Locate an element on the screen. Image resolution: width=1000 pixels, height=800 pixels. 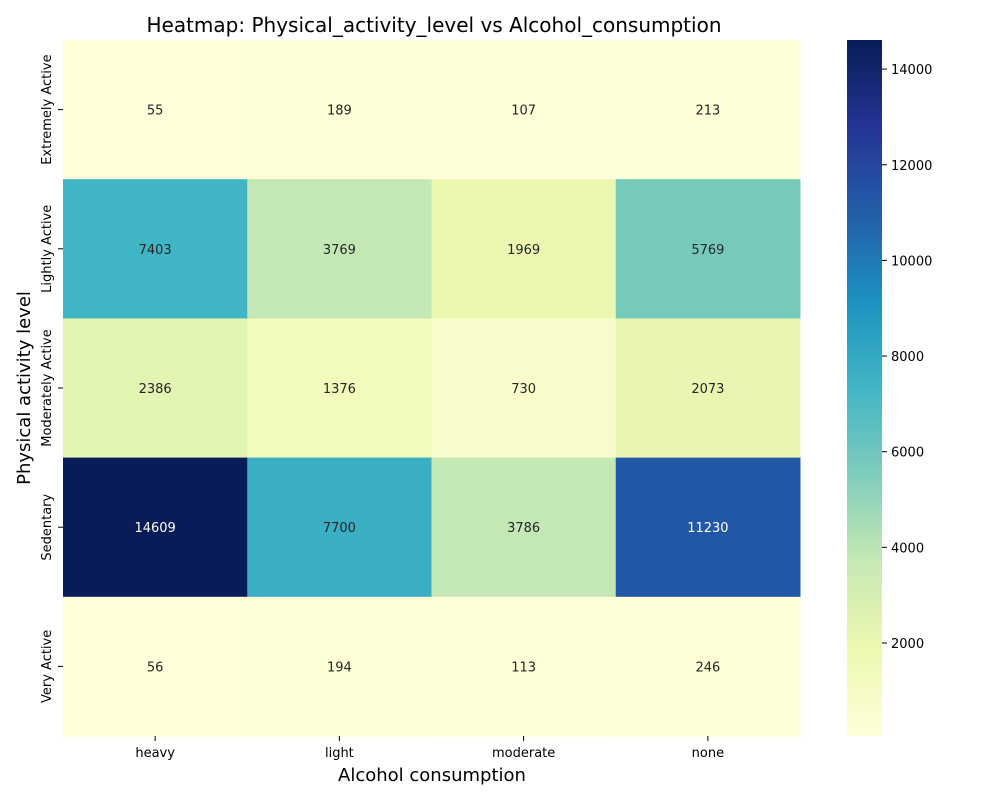
cell-value-label: 194 is located at coordinates (339, 667).